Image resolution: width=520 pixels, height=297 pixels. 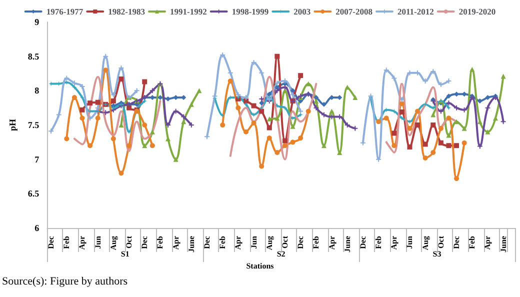 I want to click on y-tick-label: 9, so click(x=37, y=22).